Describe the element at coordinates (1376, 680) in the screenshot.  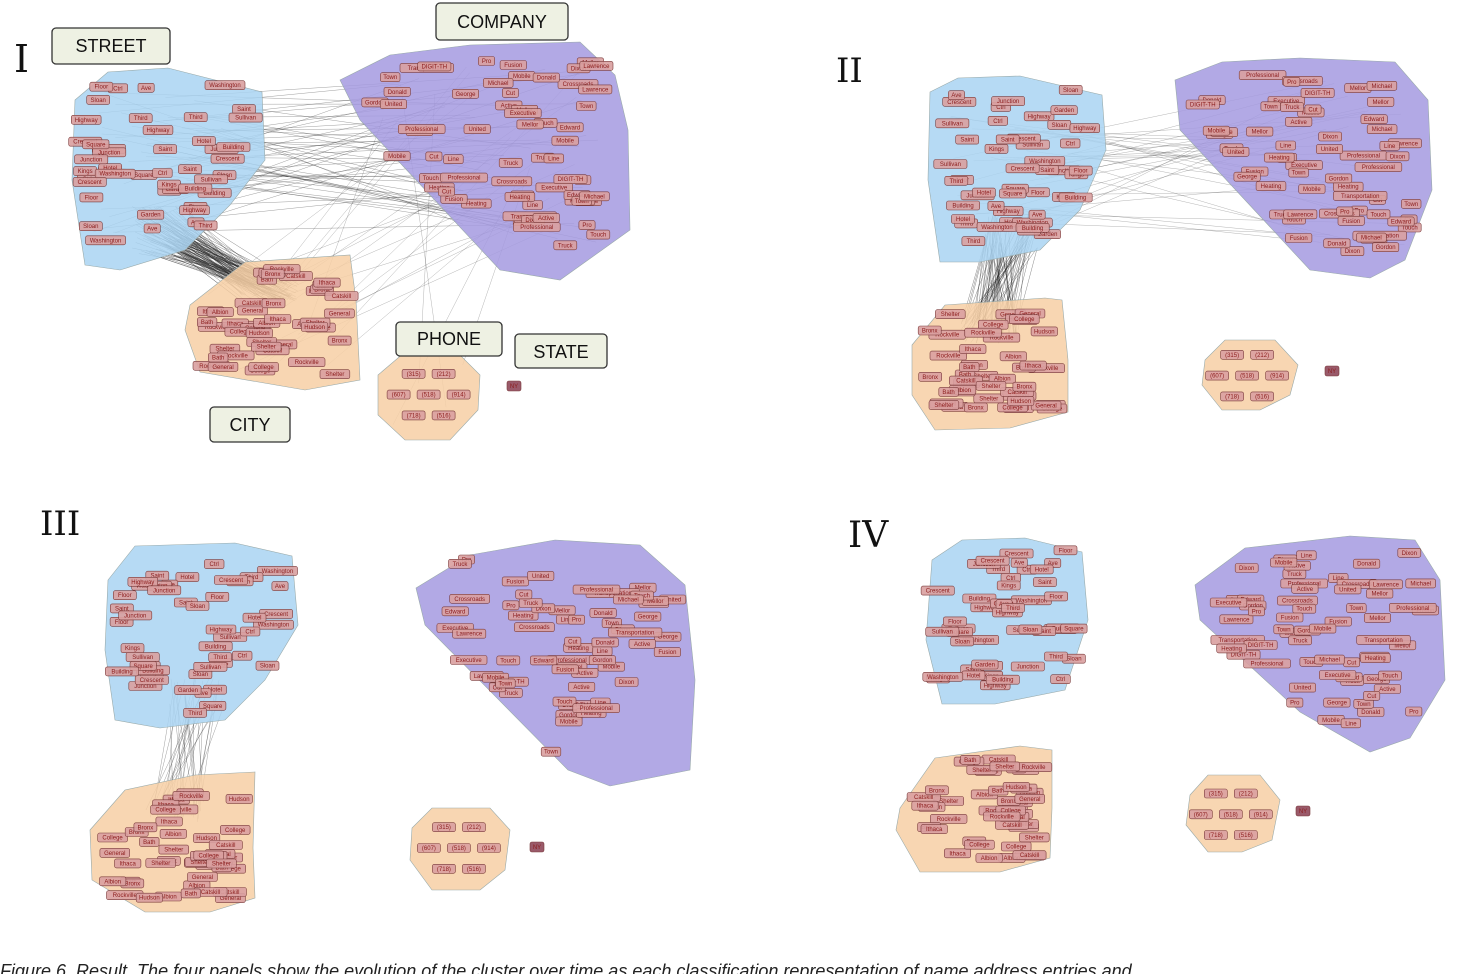
I see `node-label: George` at that location.